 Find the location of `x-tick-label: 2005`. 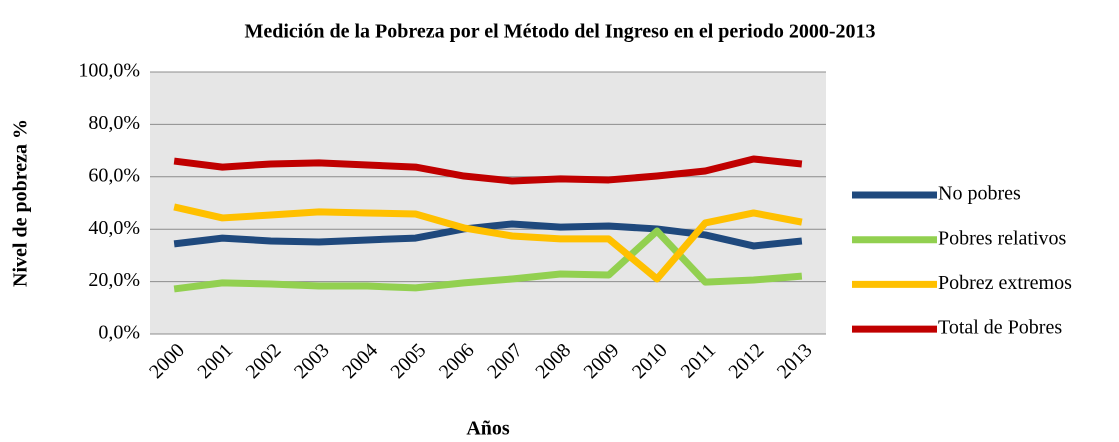

x-tick-label: 2005 is located at coordinates (409, 361).